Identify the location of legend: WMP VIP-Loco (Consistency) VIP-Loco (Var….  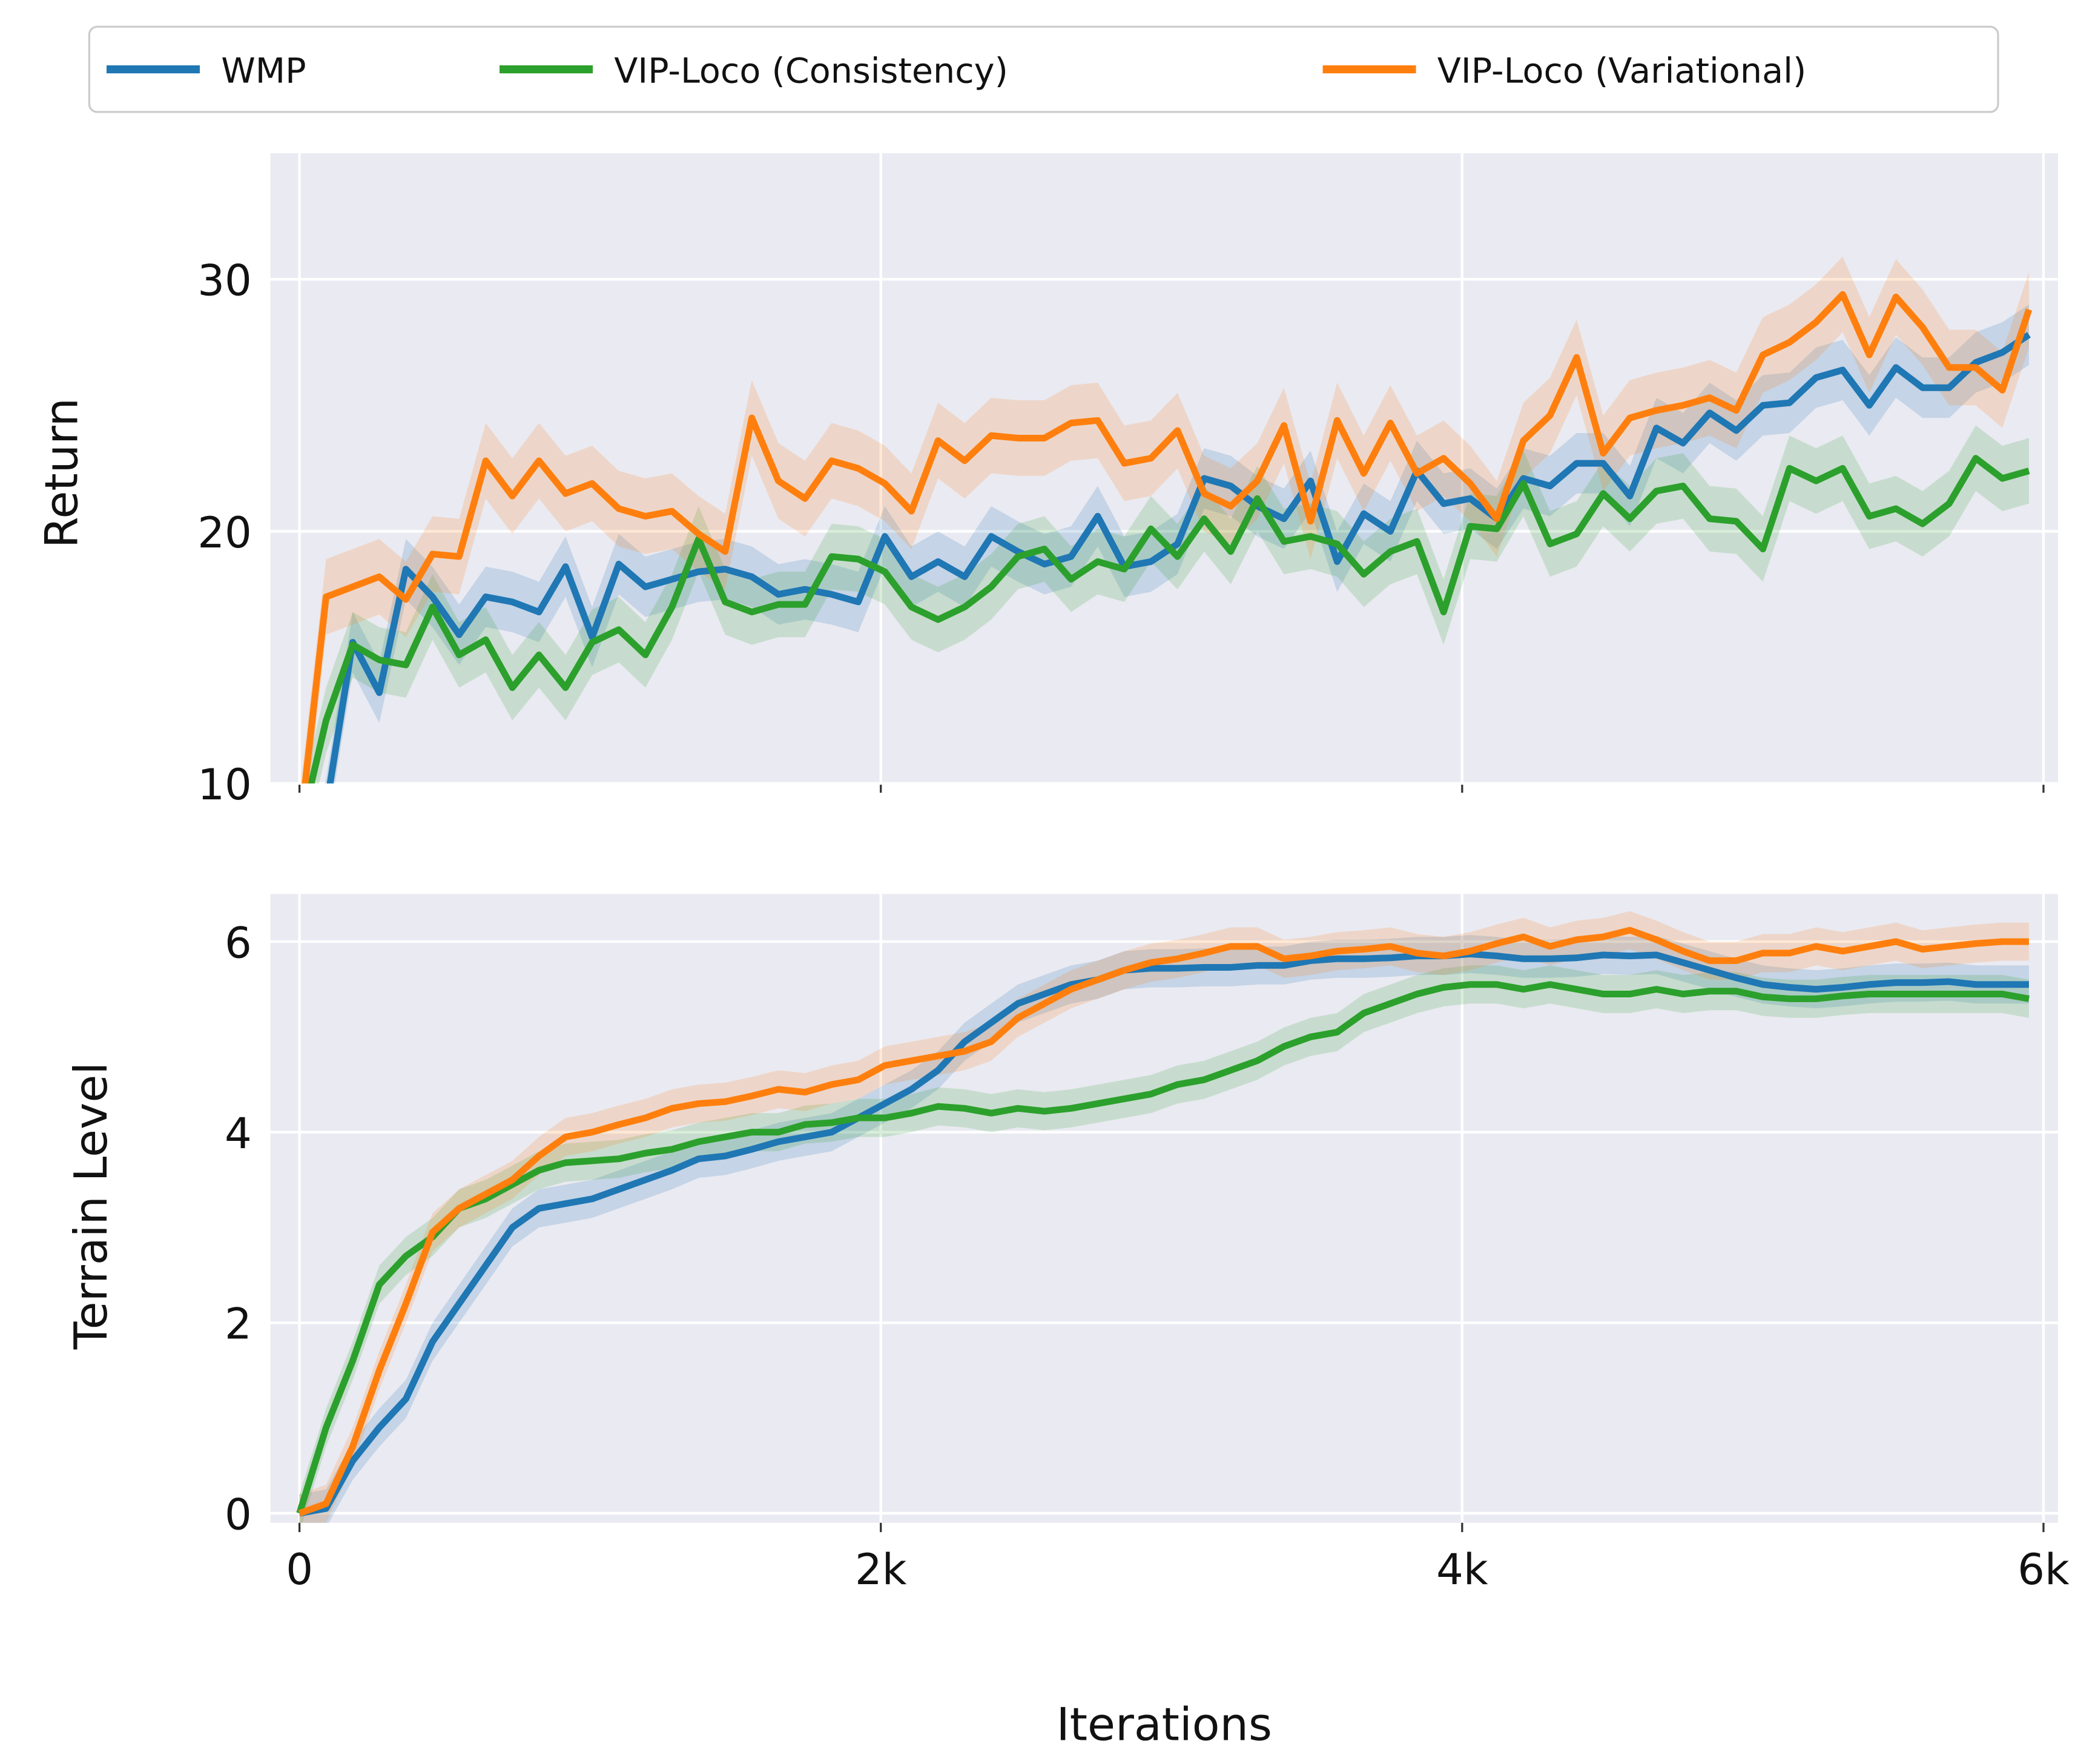
(1043, 69).